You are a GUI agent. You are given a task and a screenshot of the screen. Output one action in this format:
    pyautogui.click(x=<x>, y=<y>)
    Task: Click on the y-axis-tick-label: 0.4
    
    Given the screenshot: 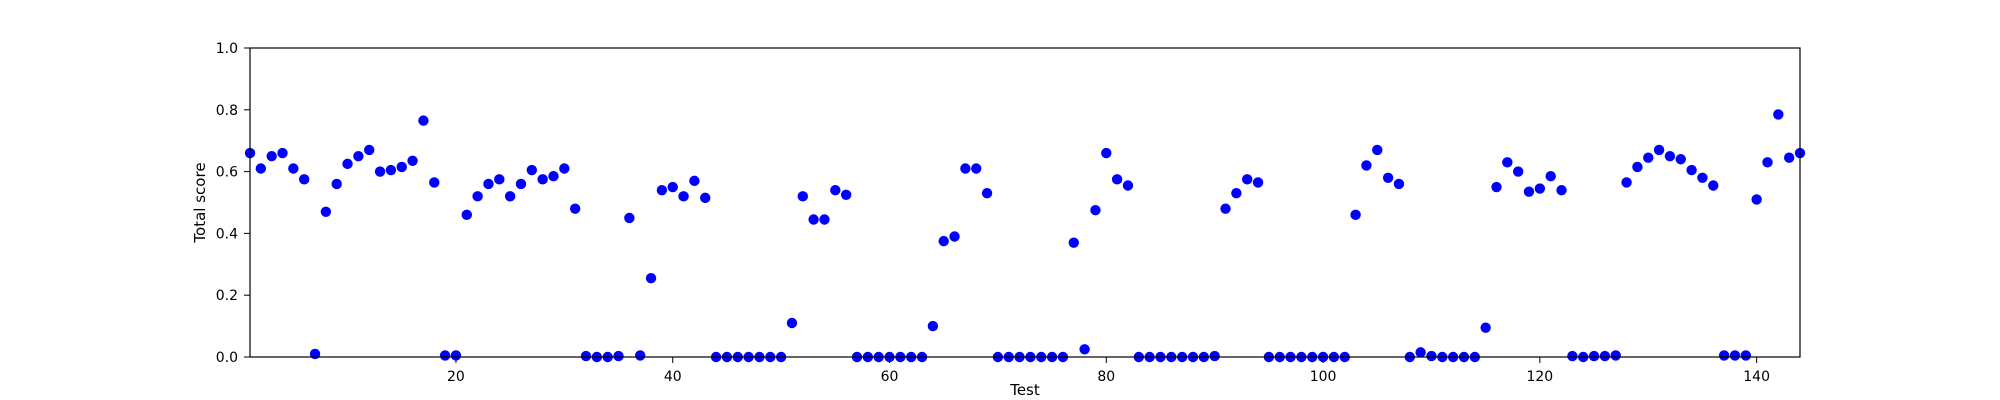 What is the action you would take?
    pyautogui.click(x=227, y=234)
    